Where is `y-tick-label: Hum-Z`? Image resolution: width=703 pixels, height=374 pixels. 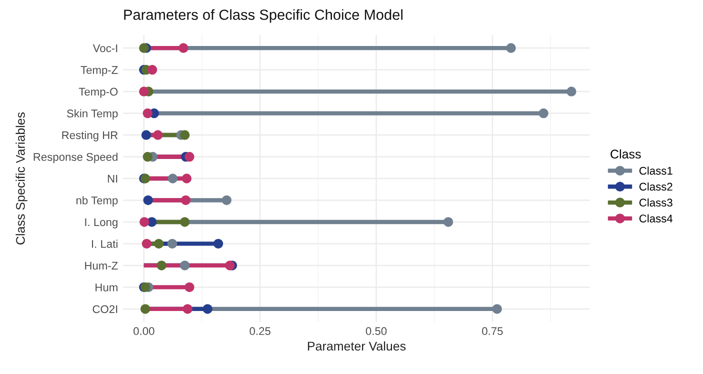
y-tick-label: Hum-Z is located at coordinates (101, 266).